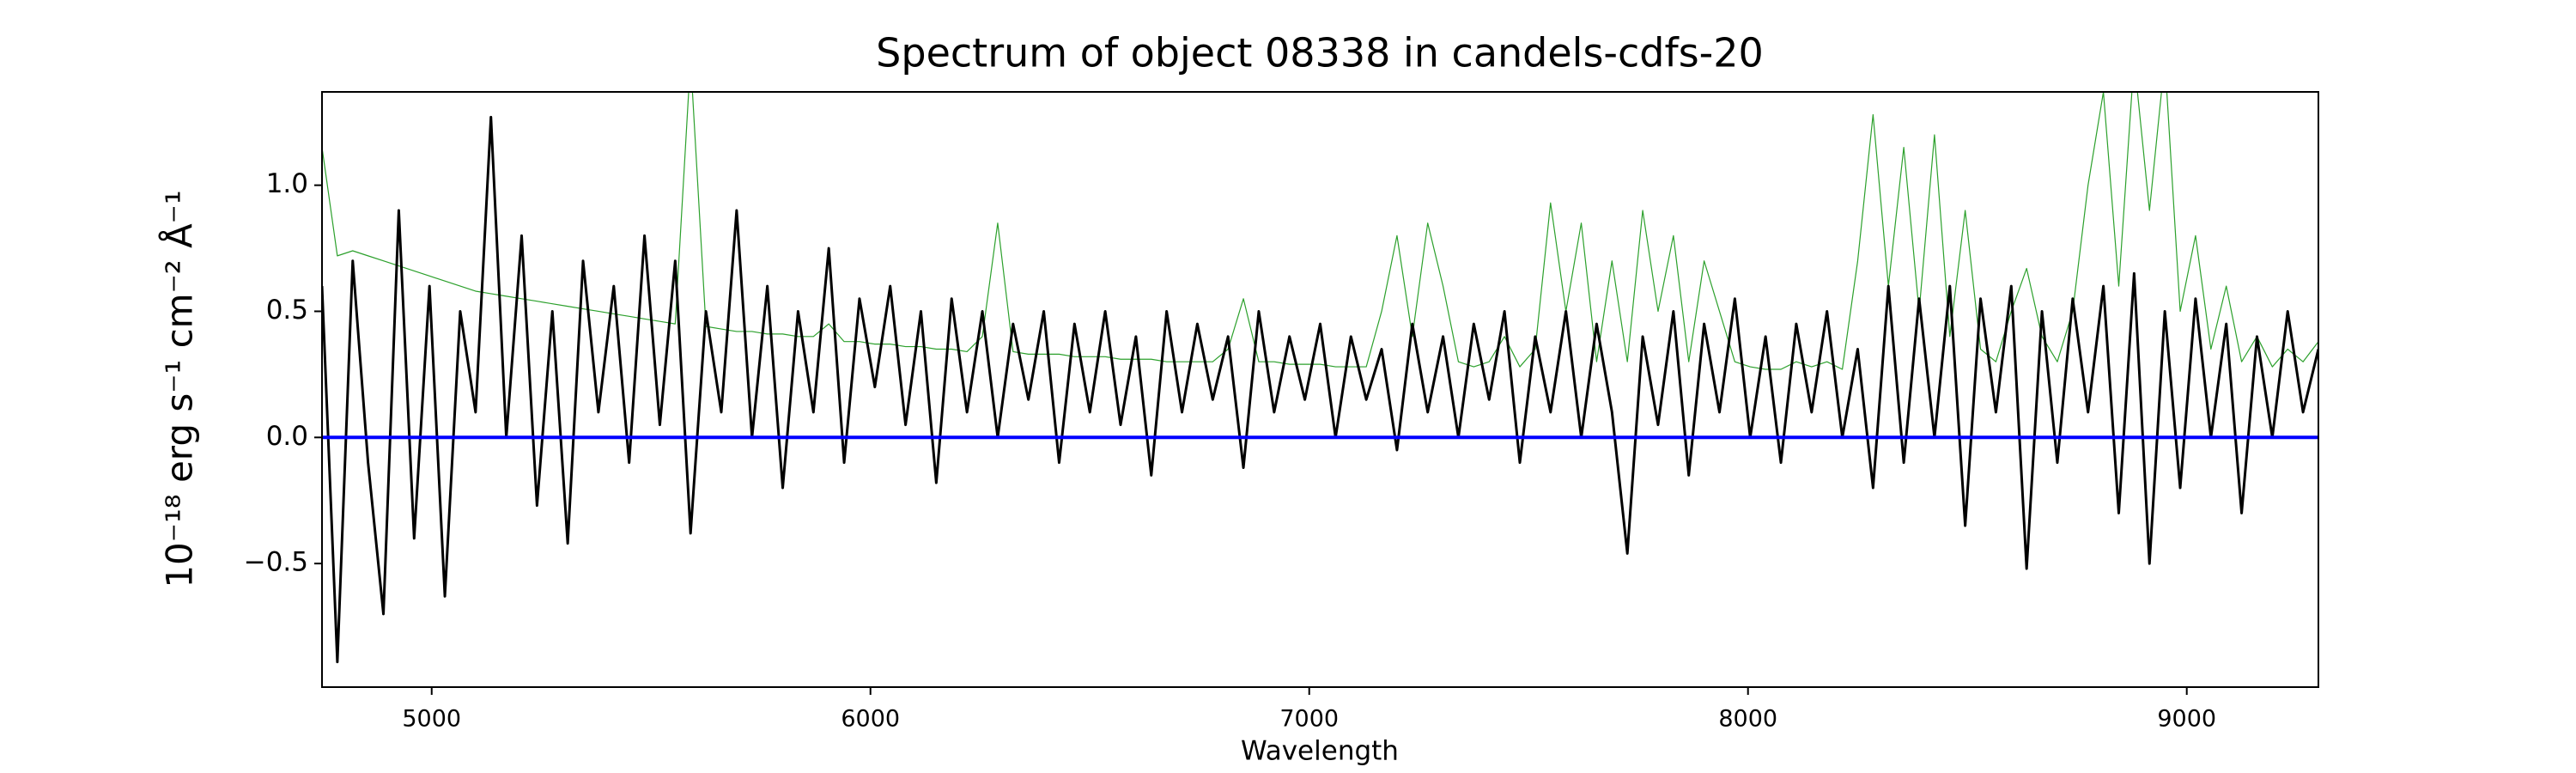  Describe the element at coordinates (431, 719) in the screenshot. I see `x-tick-label: 5000` at that location.